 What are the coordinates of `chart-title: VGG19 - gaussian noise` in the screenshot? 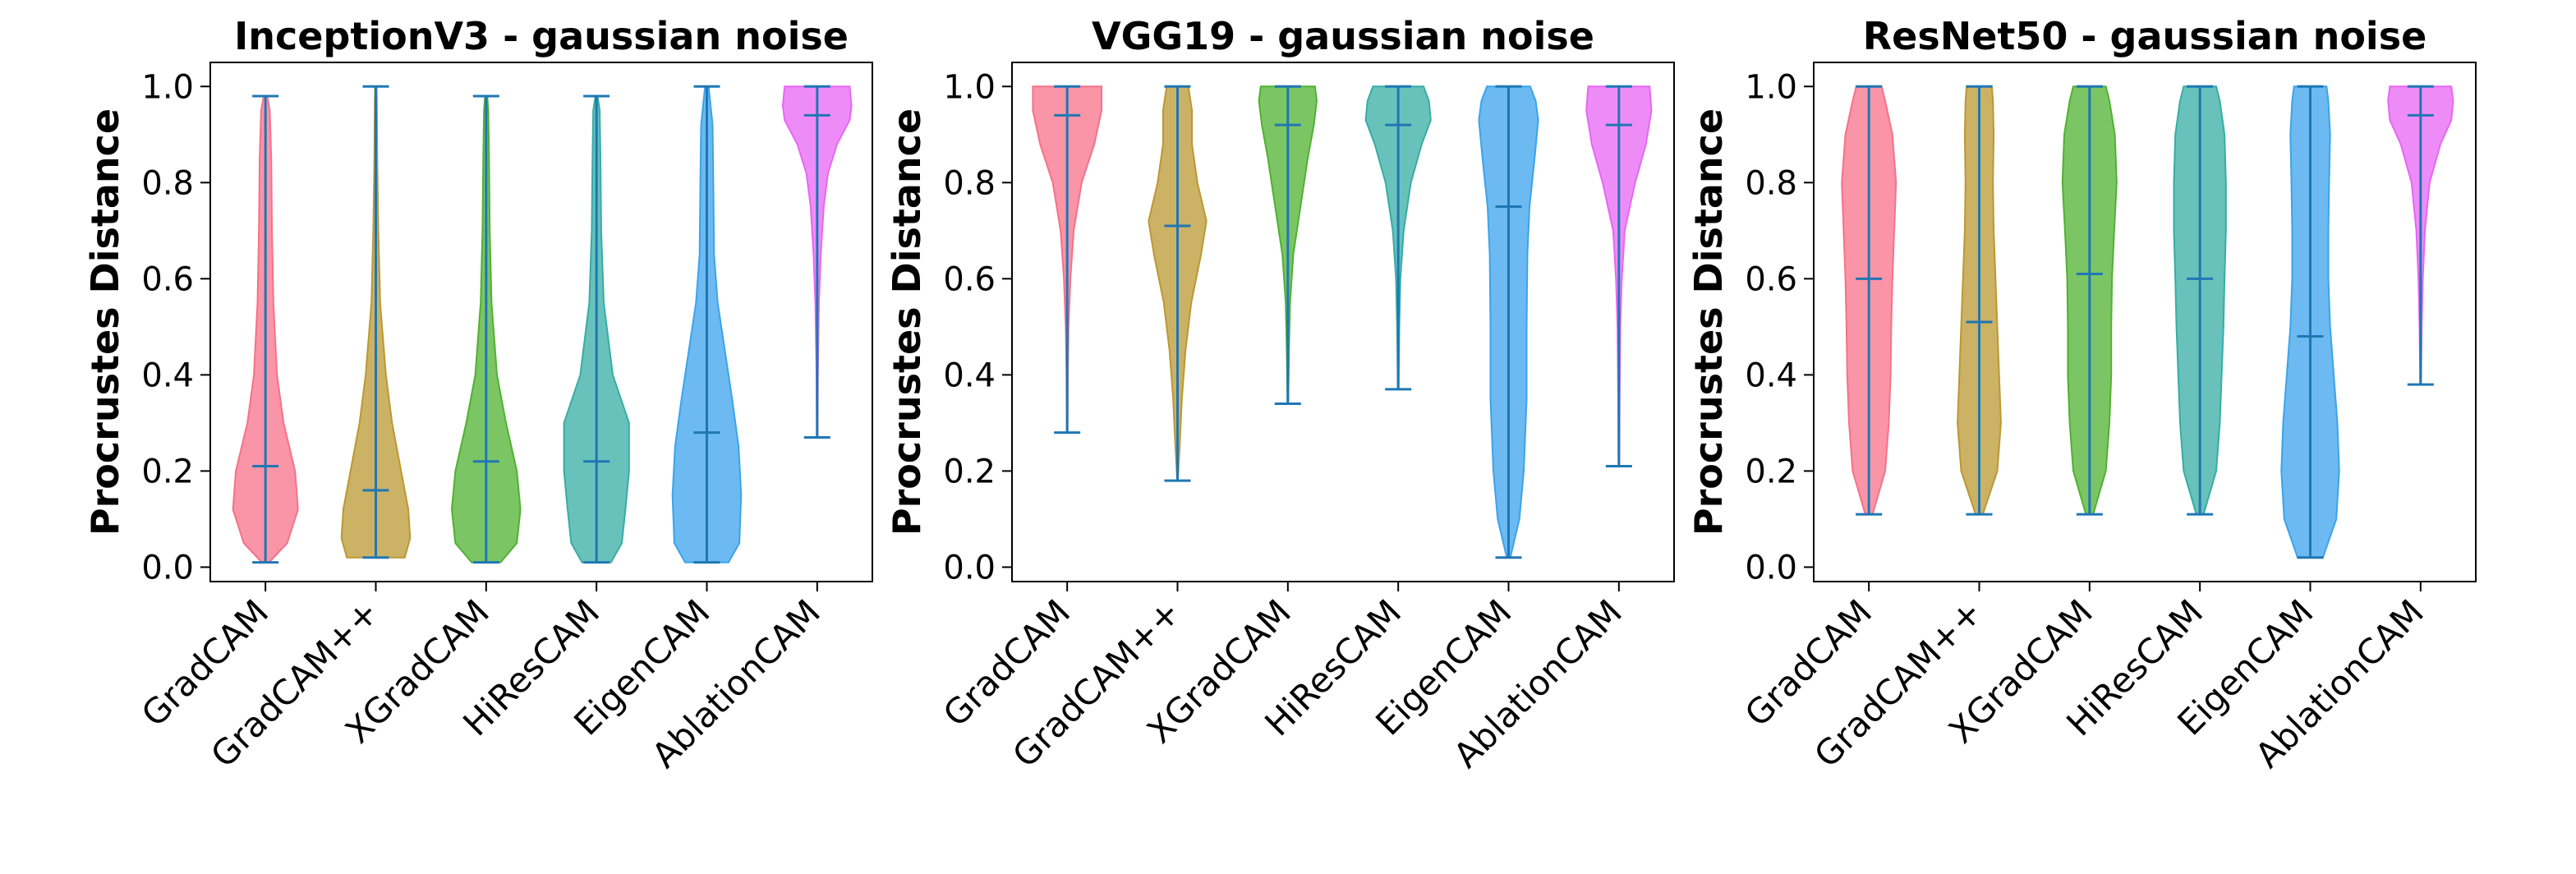 It's located at (1343, 36).